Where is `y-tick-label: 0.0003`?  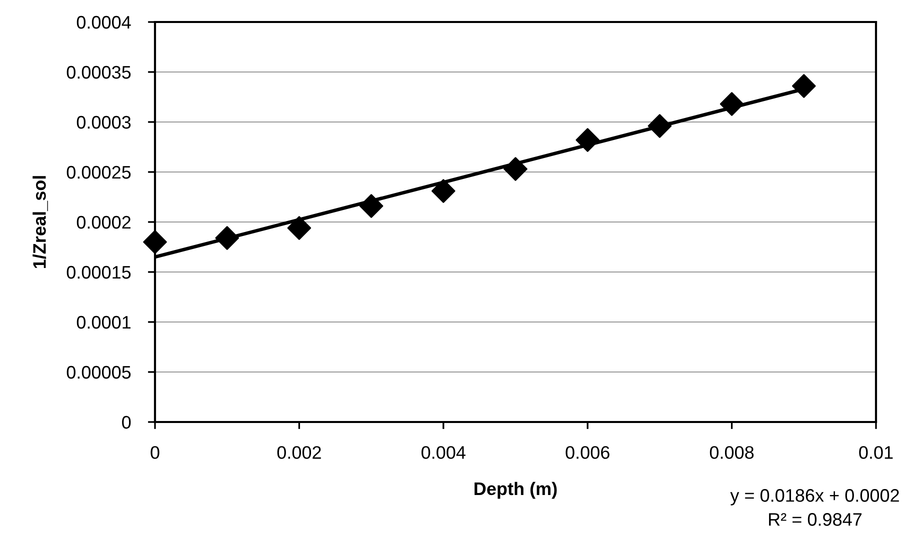 y-tick-label: 0.0003 is located at coordinates (103, 122).